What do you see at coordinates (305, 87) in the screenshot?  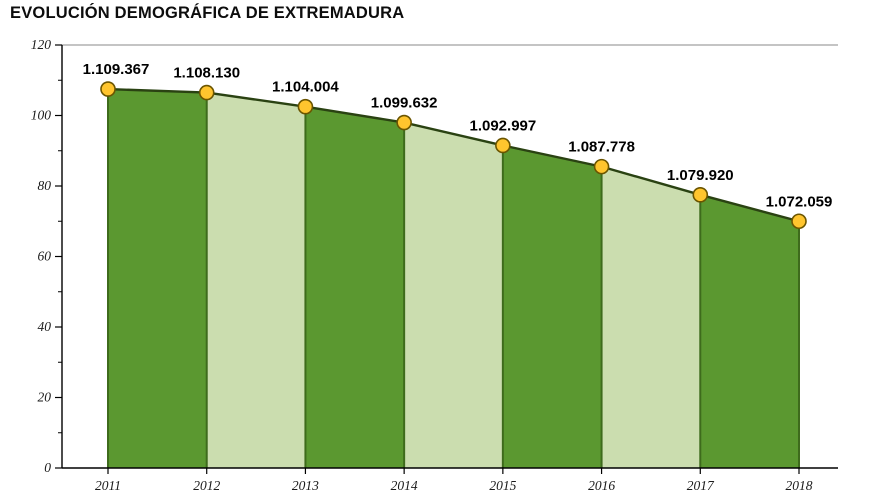 I see `data-point-value: 1.104.004` at bounding box center [305, 87].